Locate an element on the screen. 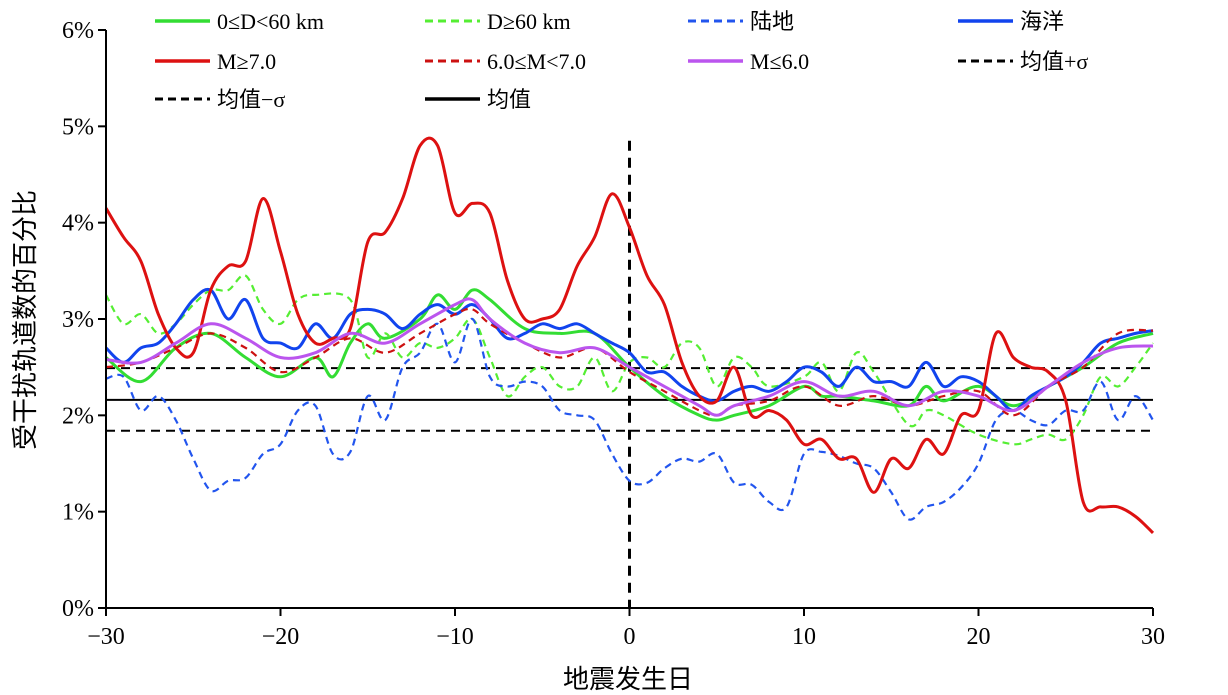 Image resolution: width=1228 pixels, height=695 pixels. x-tick-label: −20 is located at coordinates (281, 637).